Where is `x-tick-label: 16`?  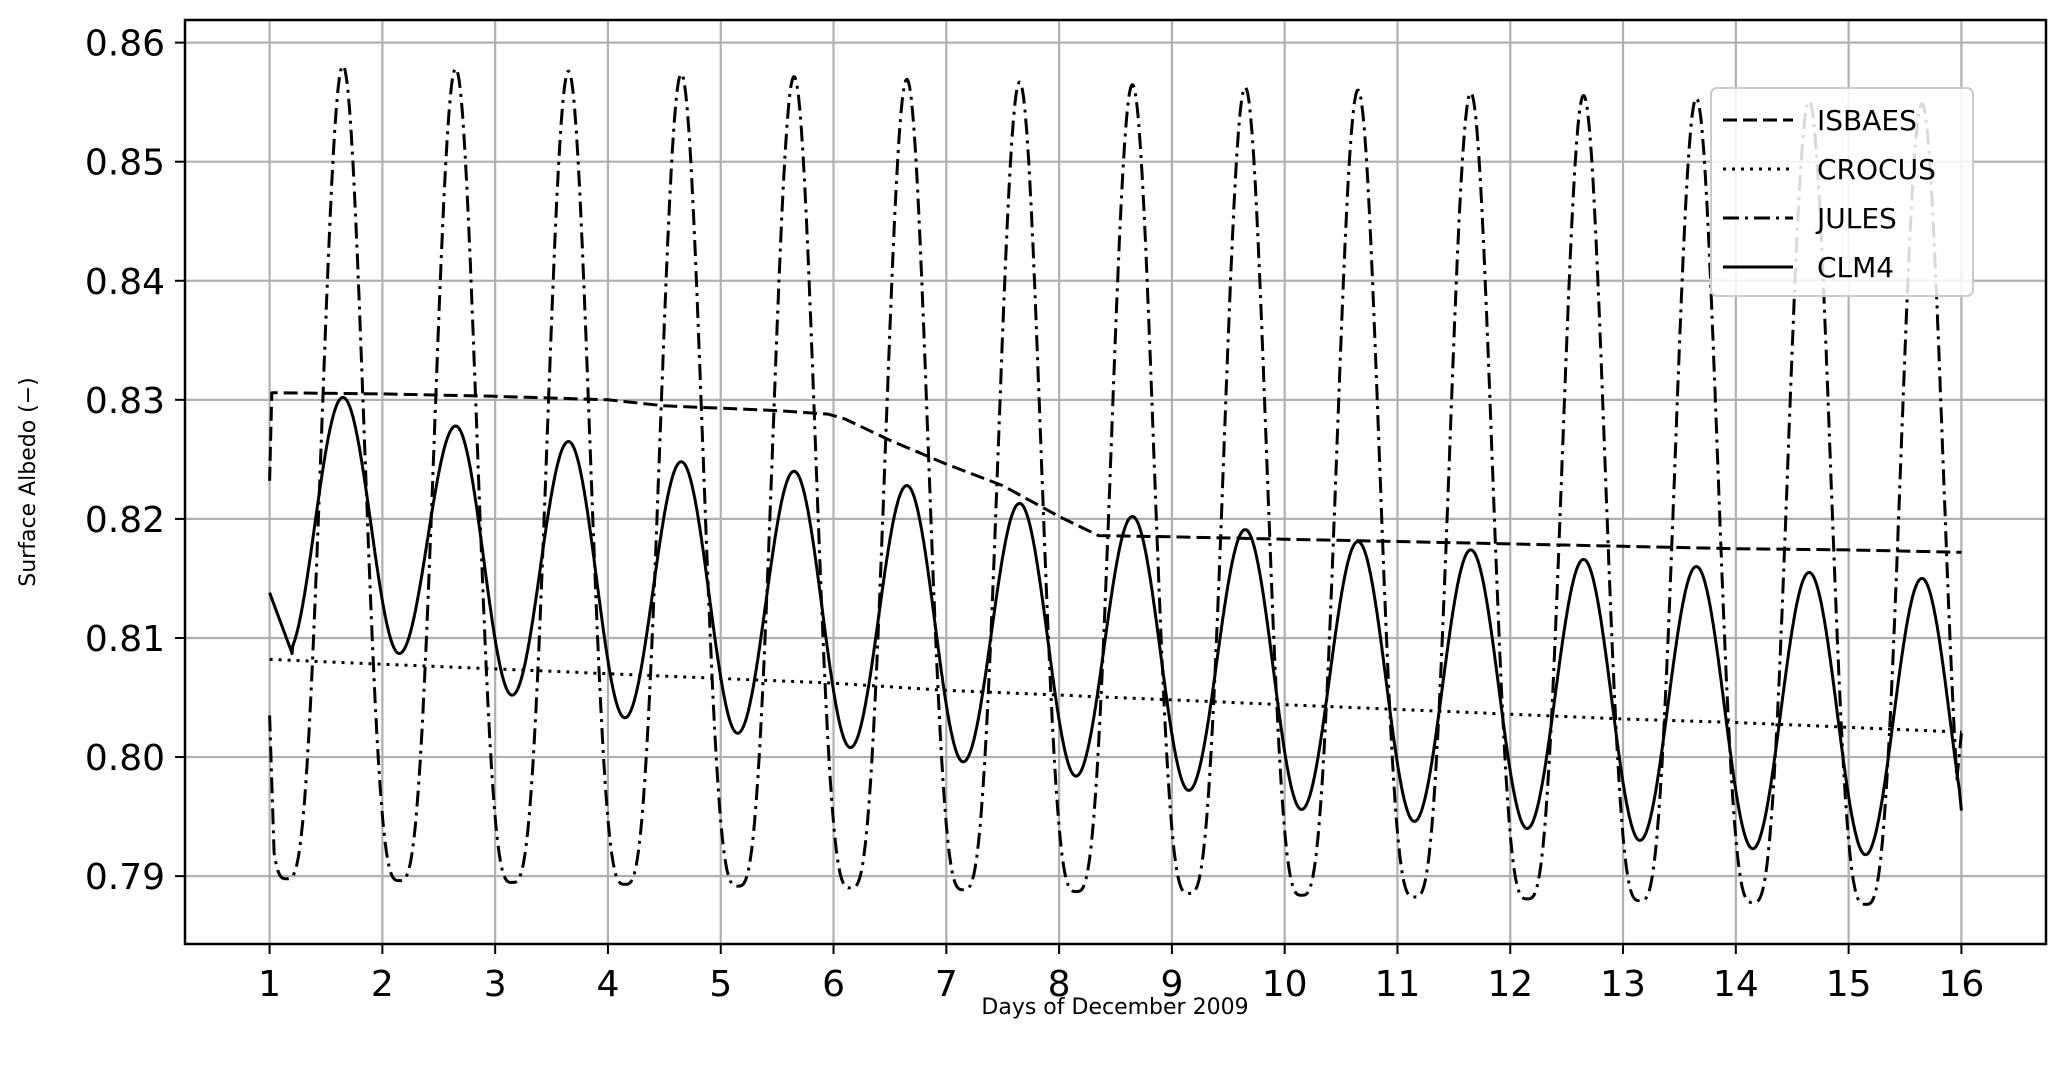 x-tick-label: 16 is located at coordinates (1962, 984).